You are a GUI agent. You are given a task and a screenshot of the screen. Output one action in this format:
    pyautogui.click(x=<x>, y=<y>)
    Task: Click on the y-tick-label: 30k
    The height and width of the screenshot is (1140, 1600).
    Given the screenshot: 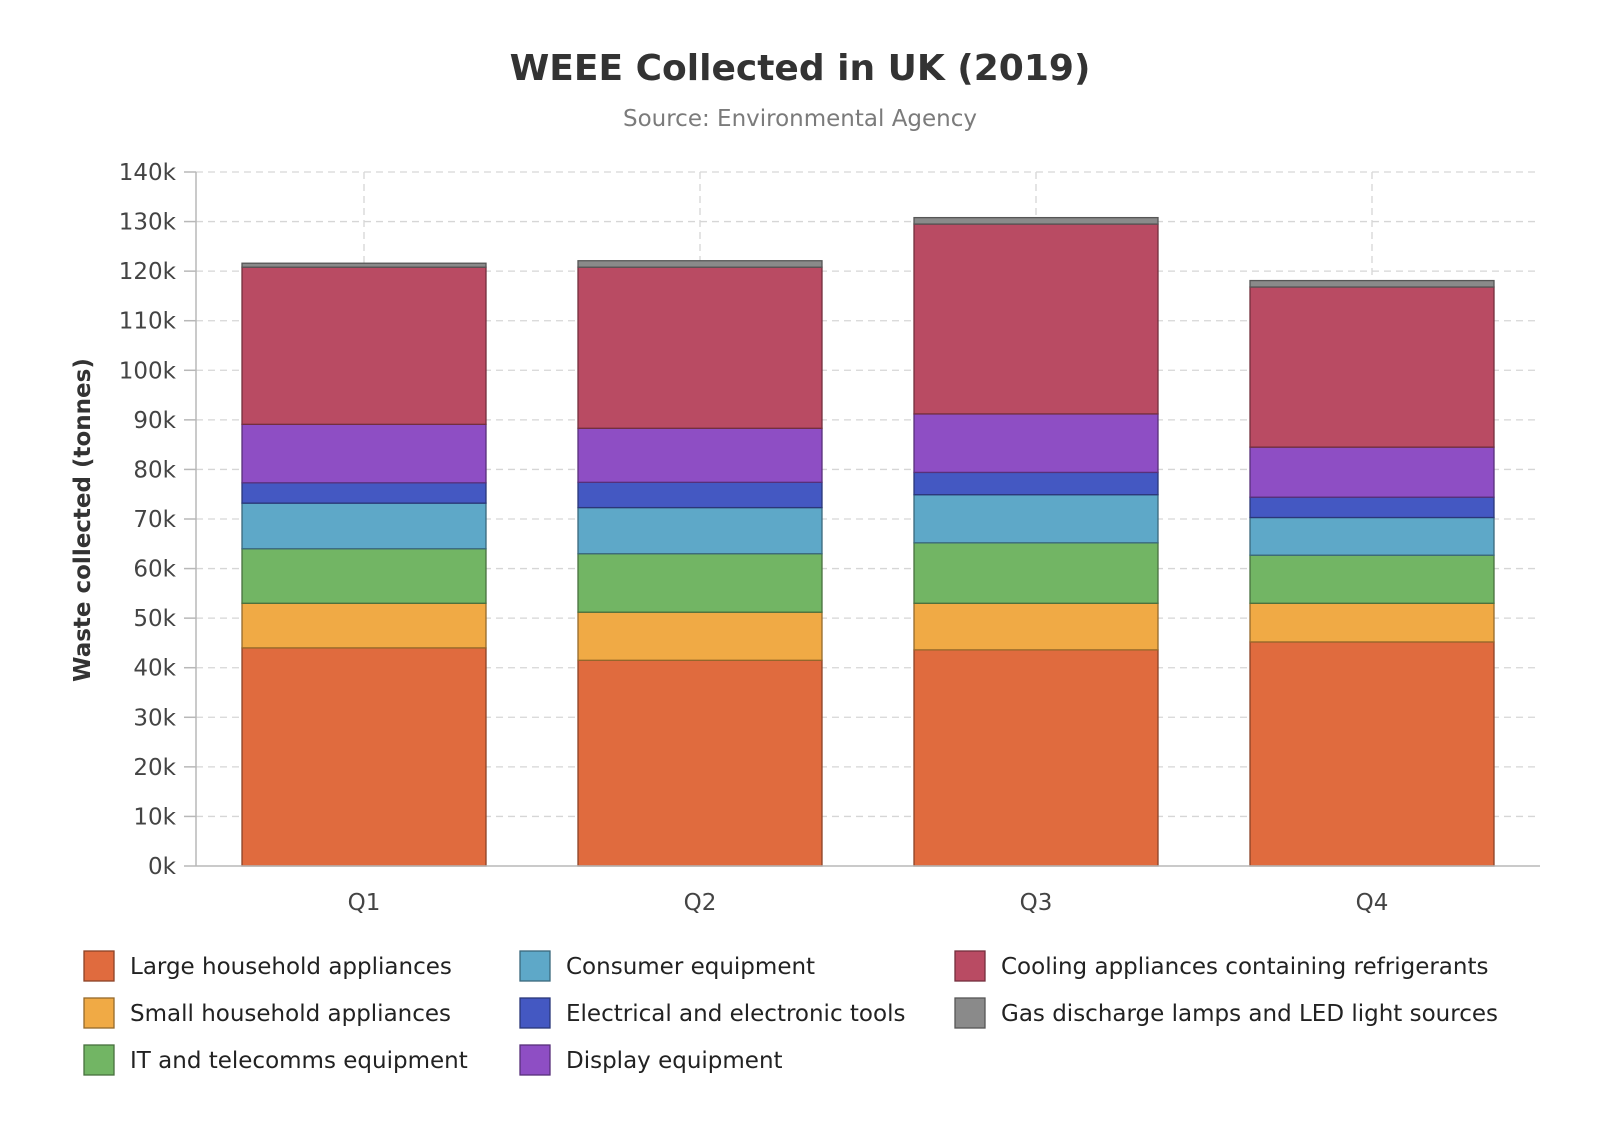 What is the action you would take?
    pyautogui.click(x=154, y=718)
    